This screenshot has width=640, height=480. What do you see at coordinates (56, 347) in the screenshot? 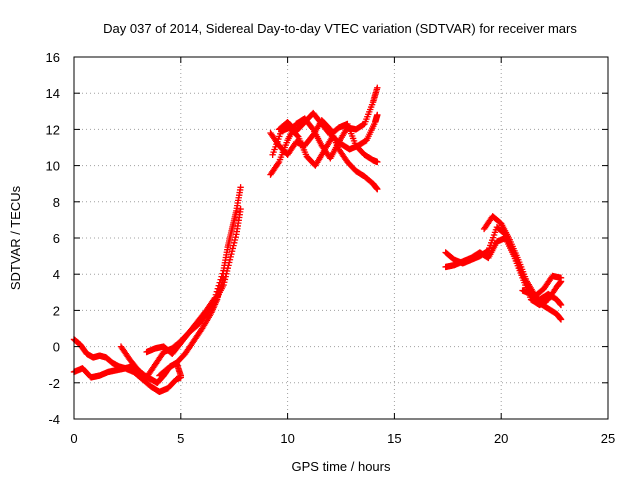
I see `y-tick-label: 0` at bounding box center [56, 347].